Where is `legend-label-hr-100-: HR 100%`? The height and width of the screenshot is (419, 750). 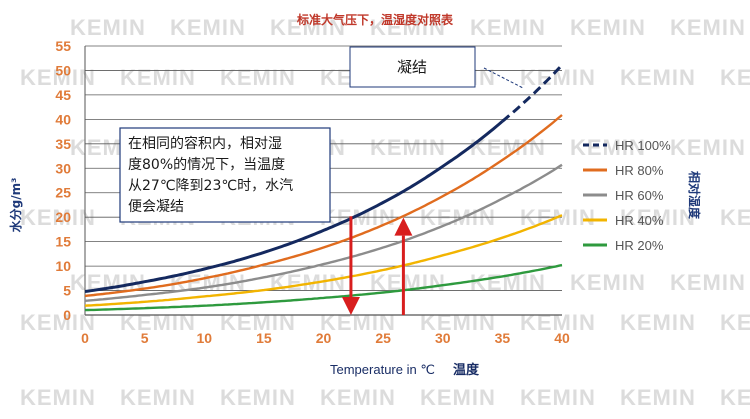 legend-label-hr-100-: HR 100% is located at coordinates (643, 145).